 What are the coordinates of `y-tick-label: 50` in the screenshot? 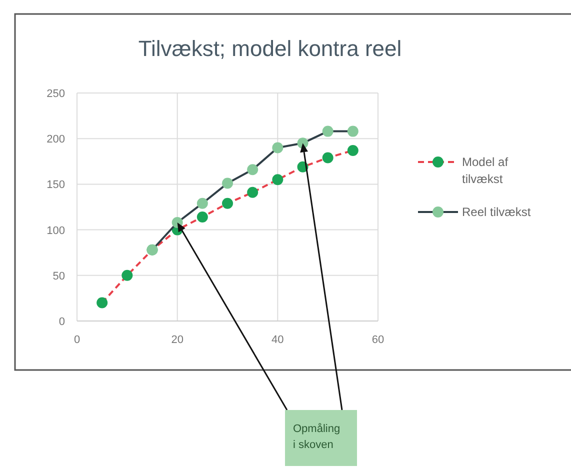 It's located at (58, 276).